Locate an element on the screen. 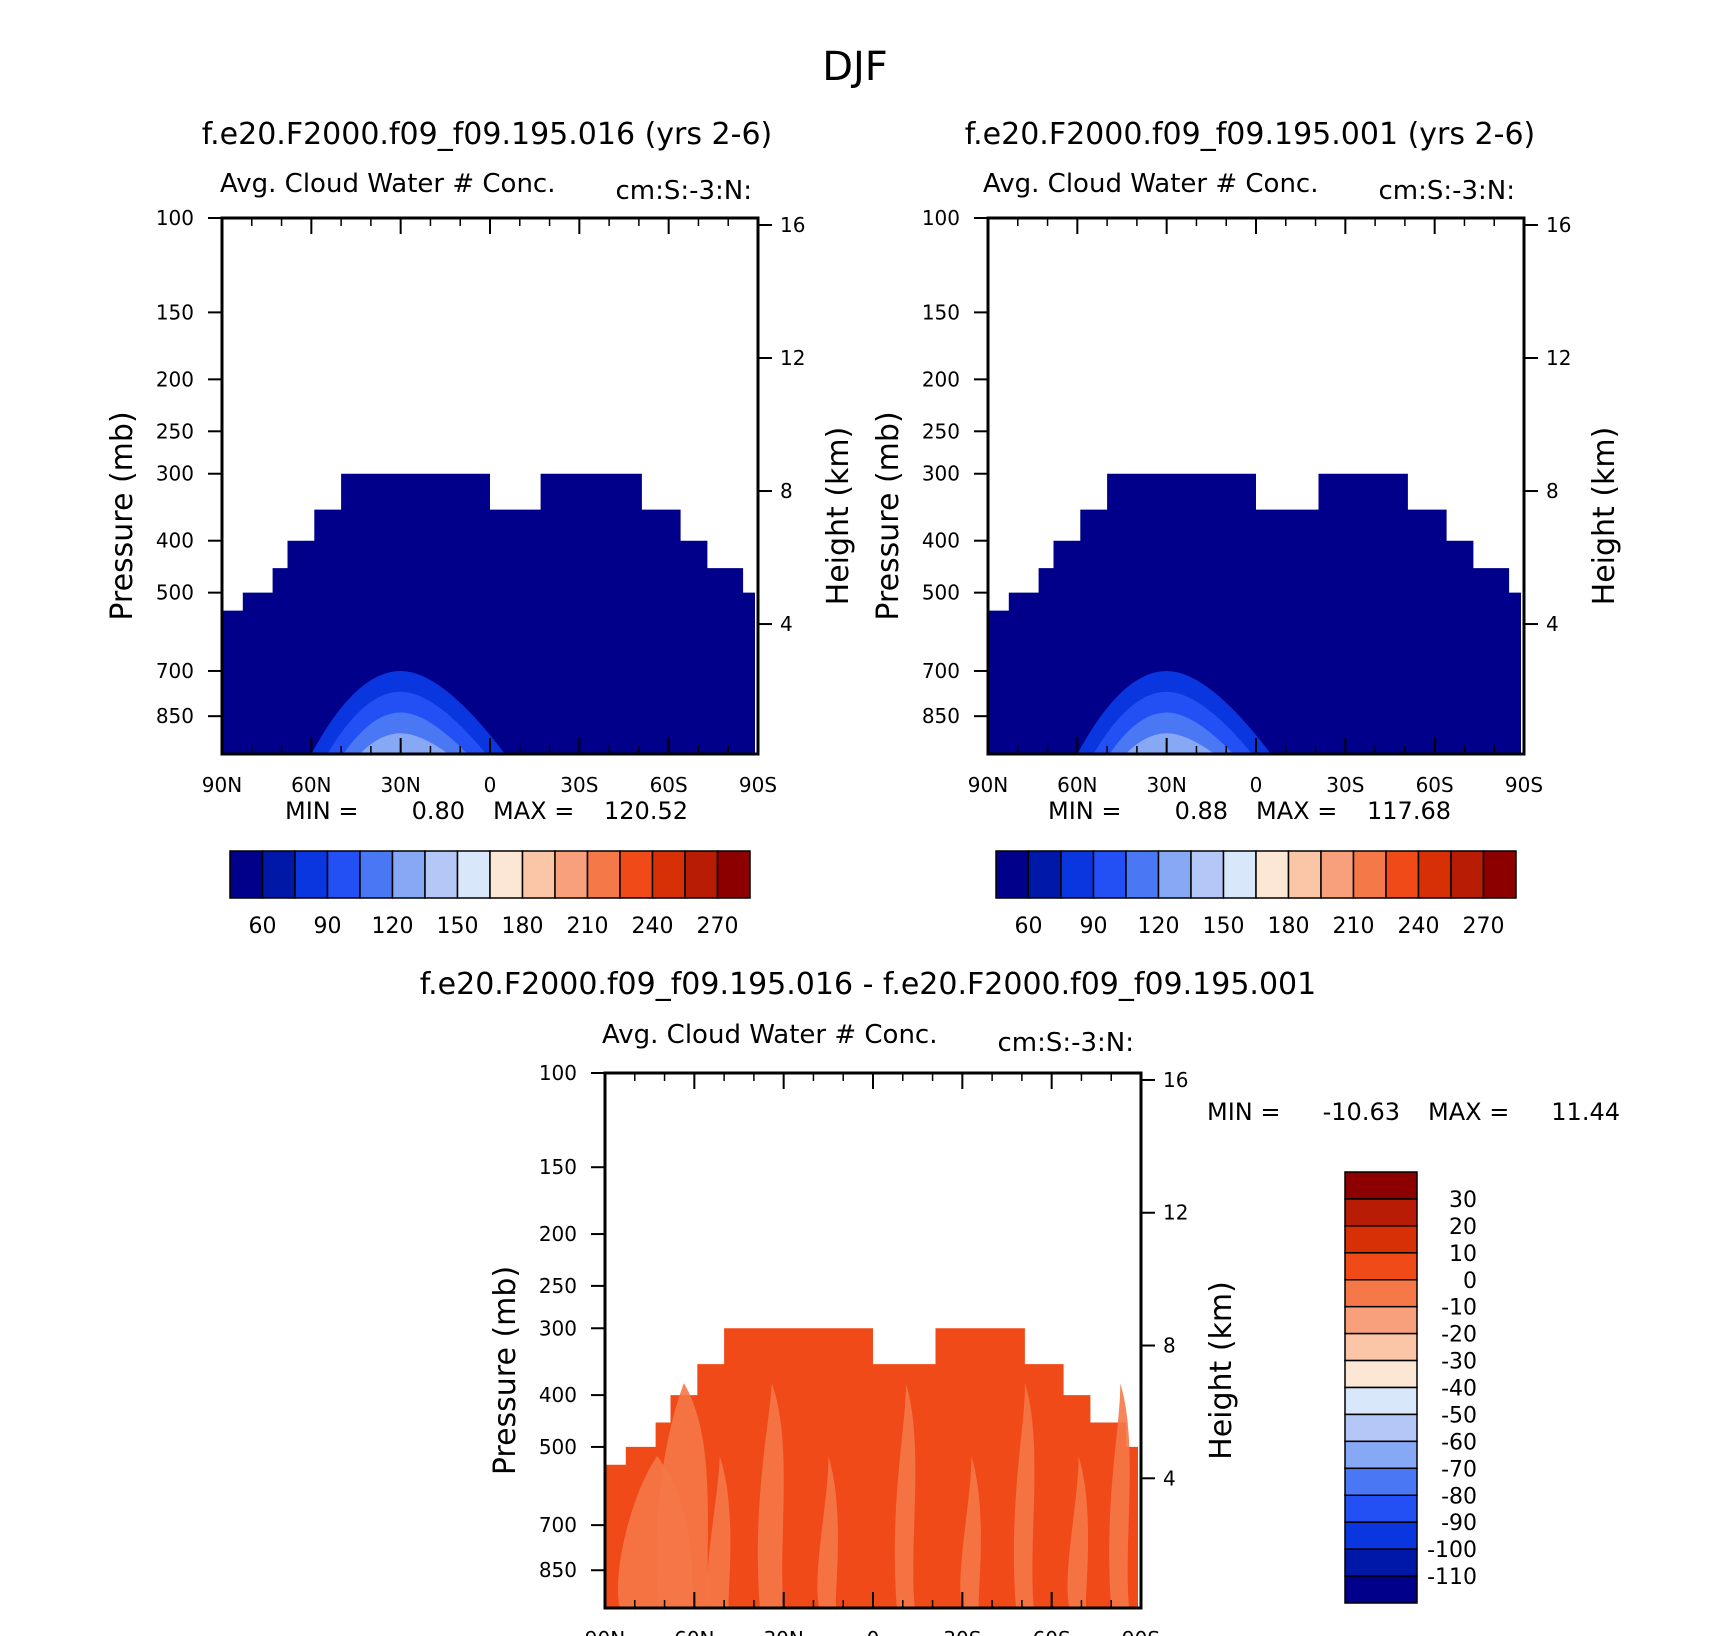 The image size is (1710, 1636). colorbar-label: 240 is located at coordinates (653, 926).